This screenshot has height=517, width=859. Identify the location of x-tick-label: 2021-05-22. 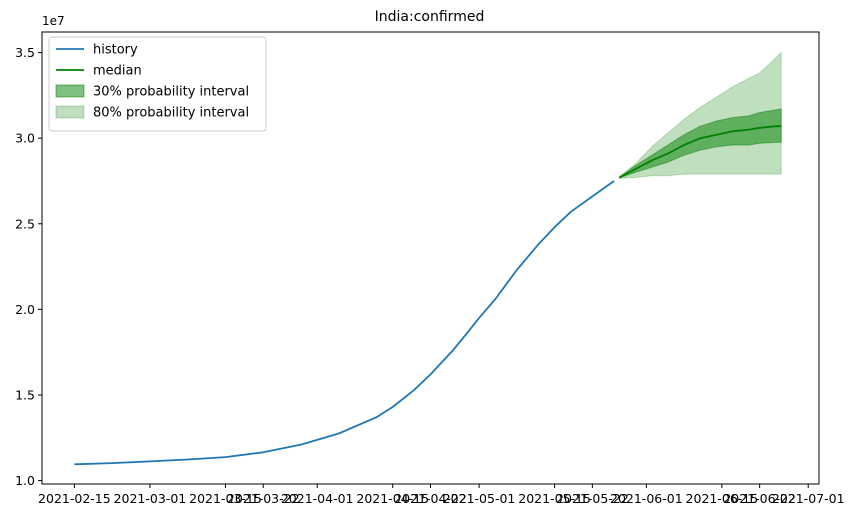
(592, 498).